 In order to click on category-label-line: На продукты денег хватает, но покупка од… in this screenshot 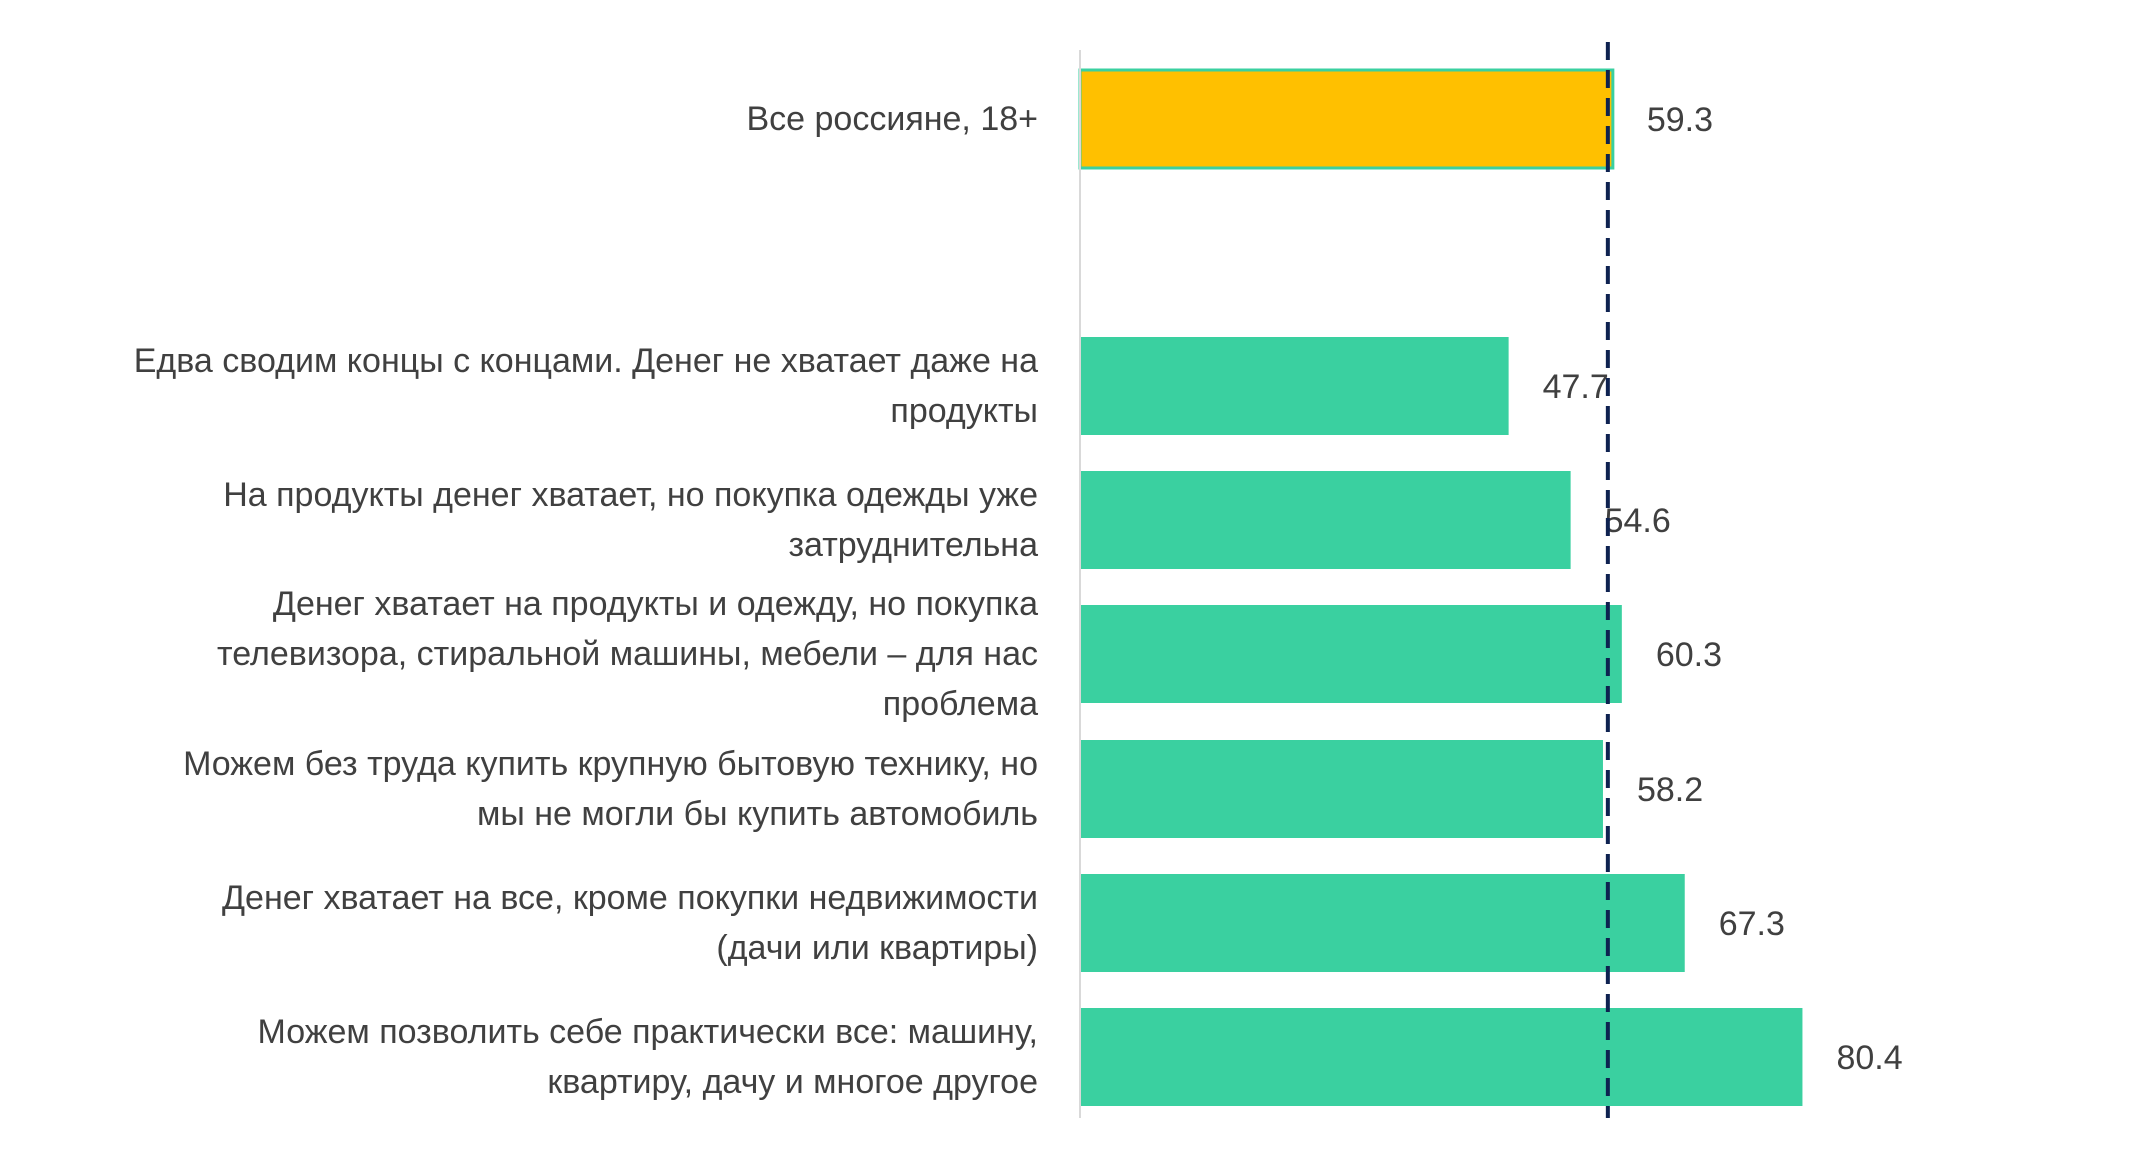, I will do `click(630, 495)`.